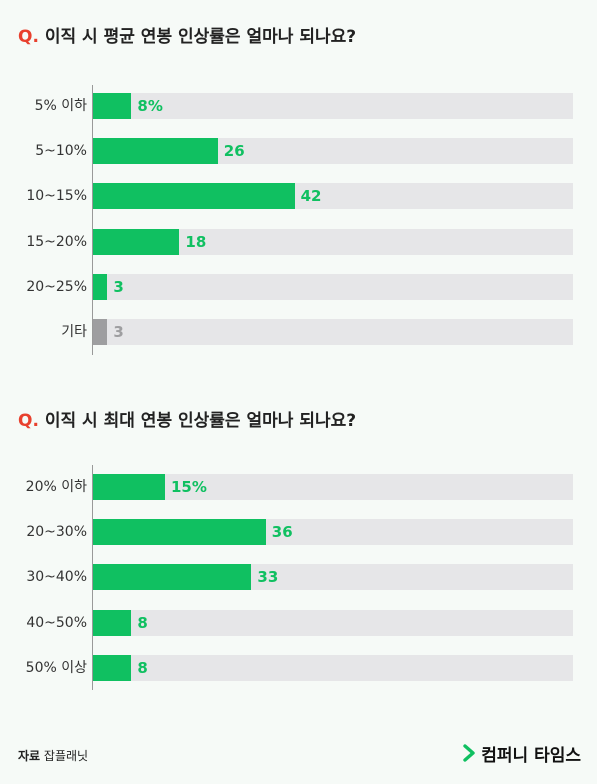 The height and width of the screenshot is (784, 597). I want to click on bar-row: 50% 이상 8, so click(298, 668).